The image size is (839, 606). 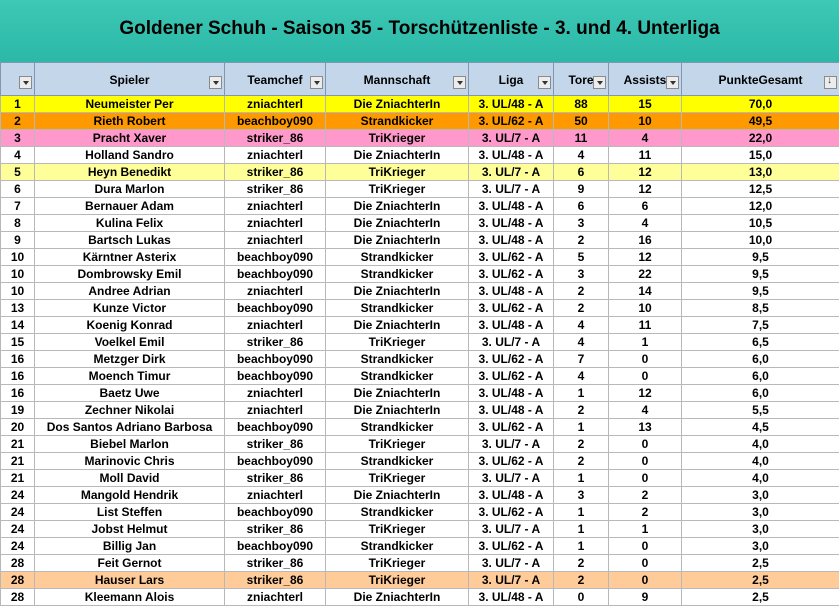 What do you see at coordinates (760, 342) in the screenshot?
I see `cell-punkte: 6,5` at bounding box center [760, 342].